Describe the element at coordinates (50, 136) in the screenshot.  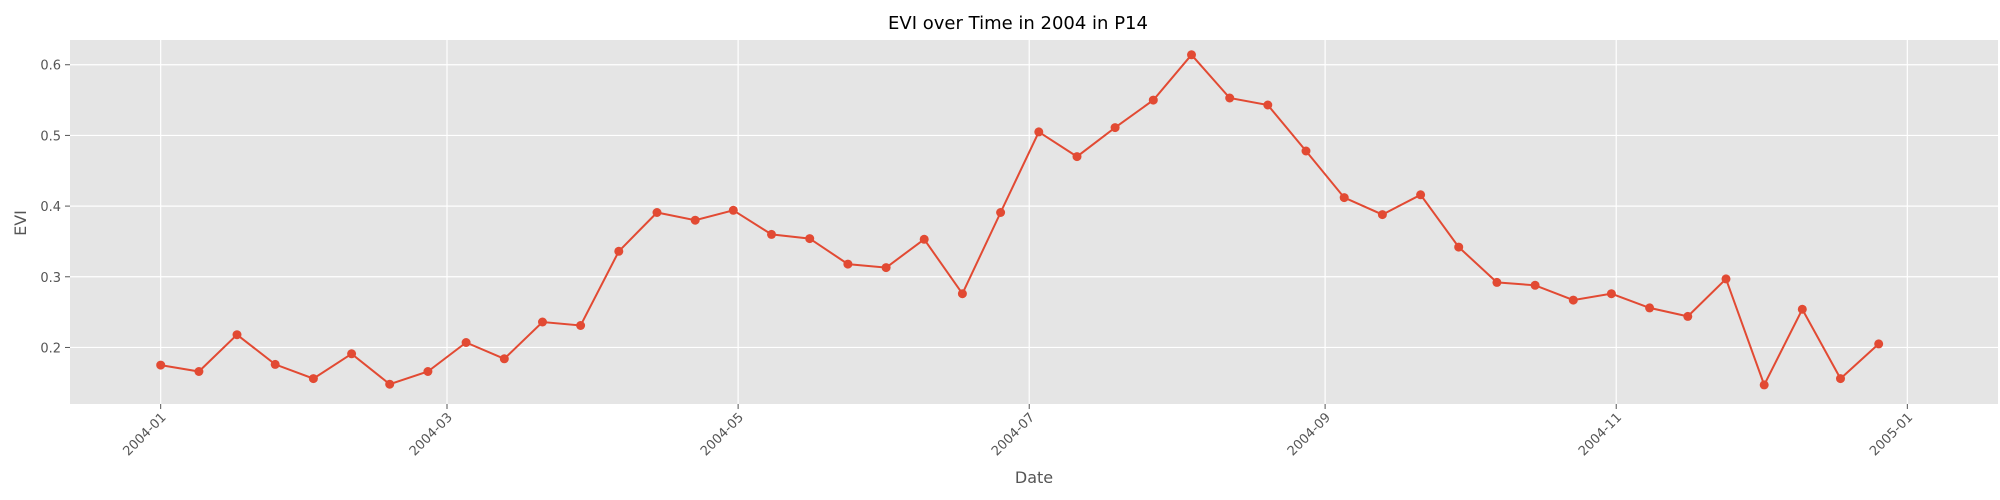
I see `y-tick-label: 0.5` at that location.